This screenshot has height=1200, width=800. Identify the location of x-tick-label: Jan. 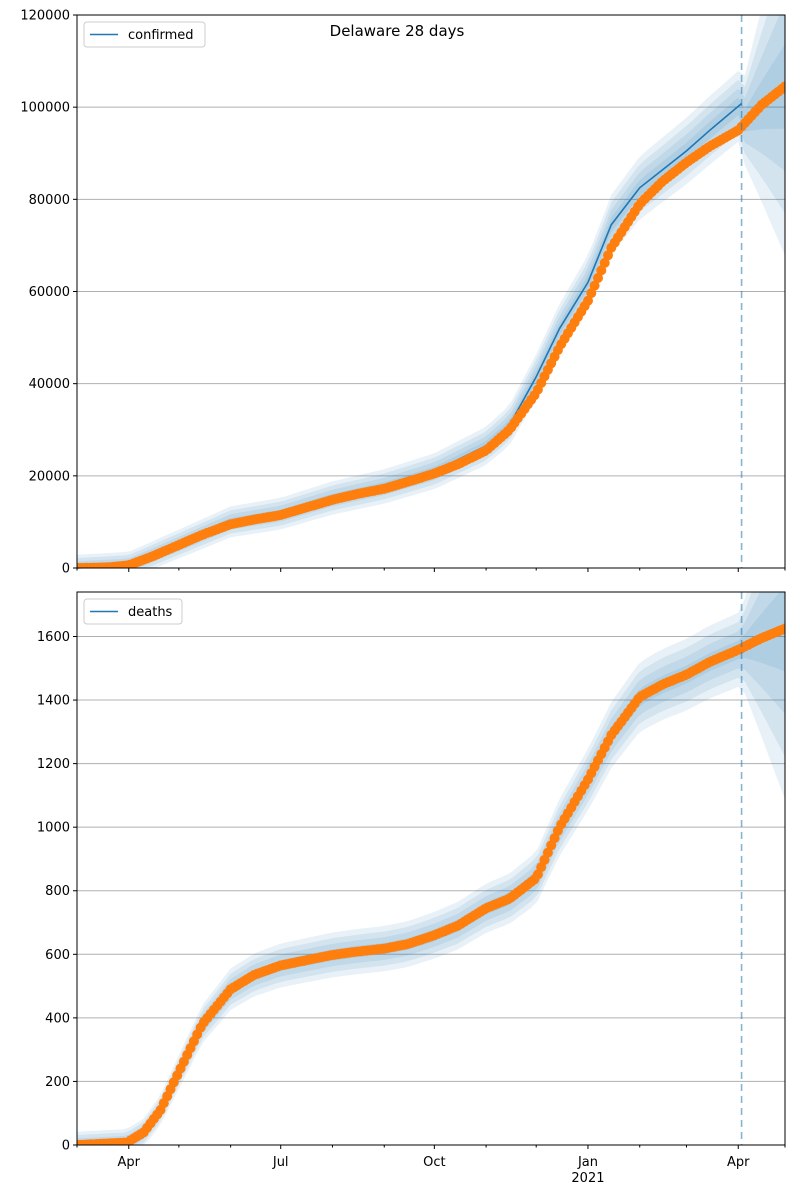
(587, 1162).